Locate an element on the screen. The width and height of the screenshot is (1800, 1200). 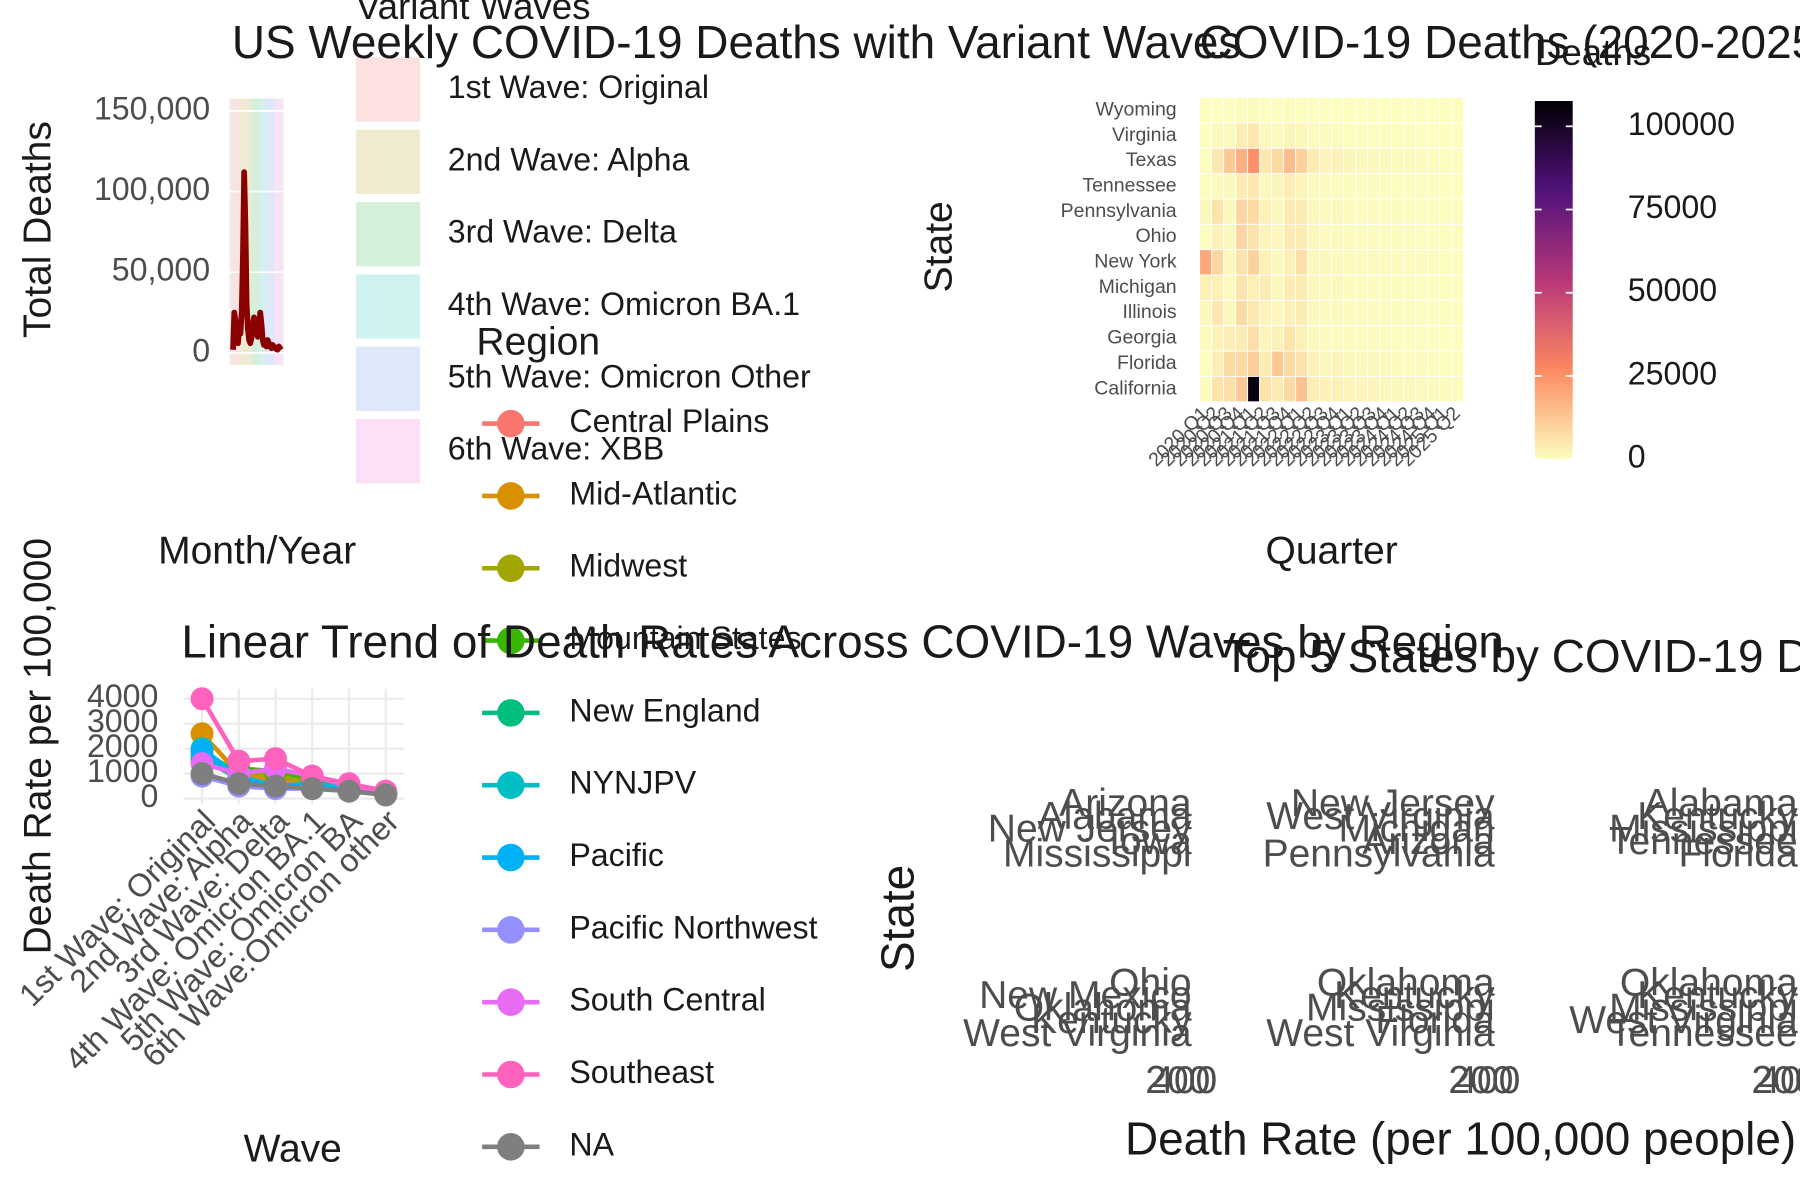
legend-label: 5th Wave: Omicron Other is located at coordinates (629, 376).